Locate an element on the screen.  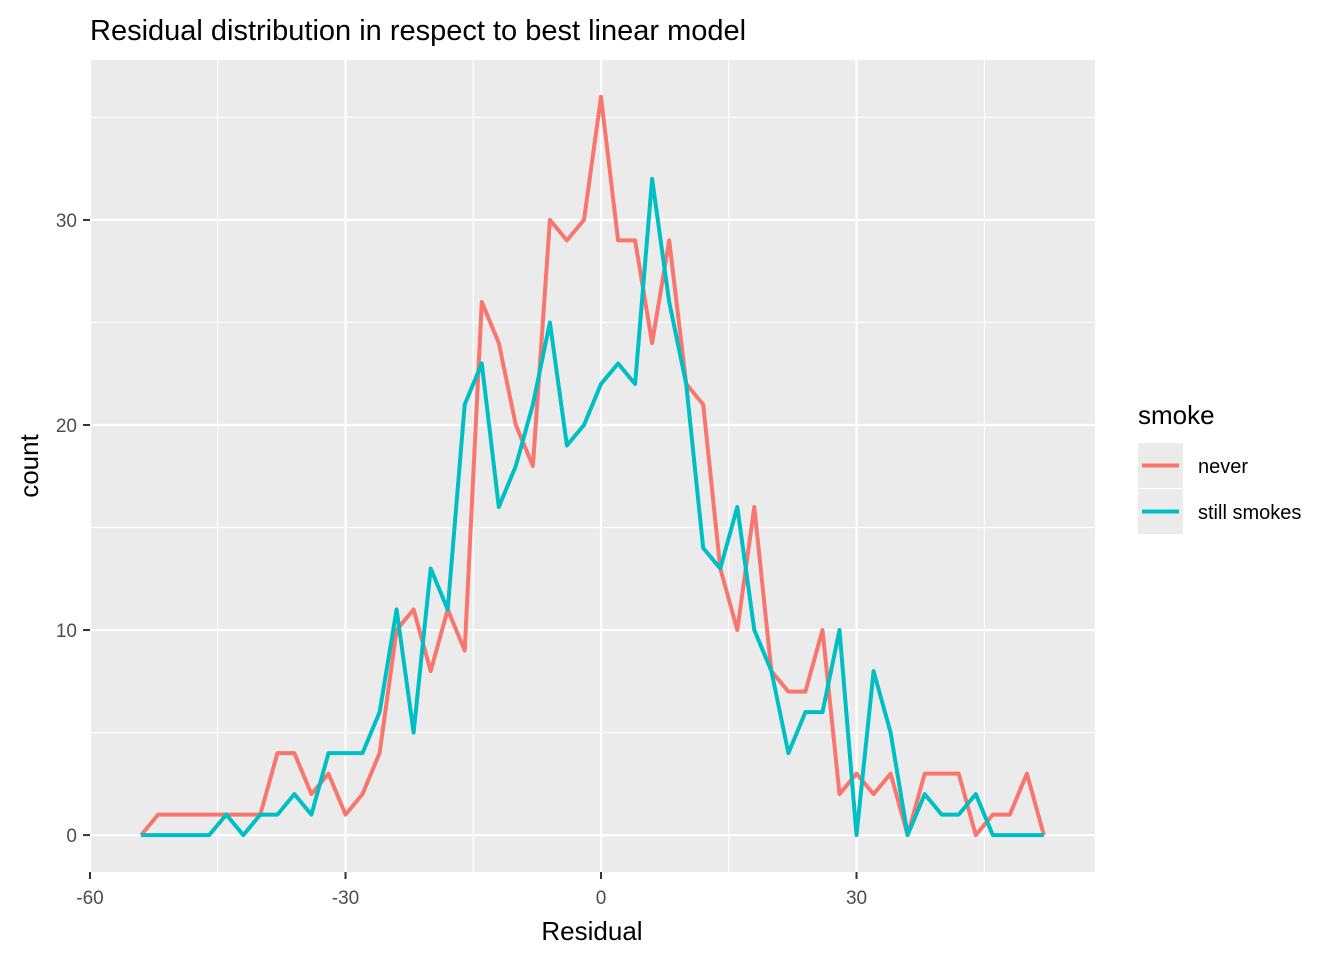
y-tick-label: 0 is located at coordinates (71, 836).